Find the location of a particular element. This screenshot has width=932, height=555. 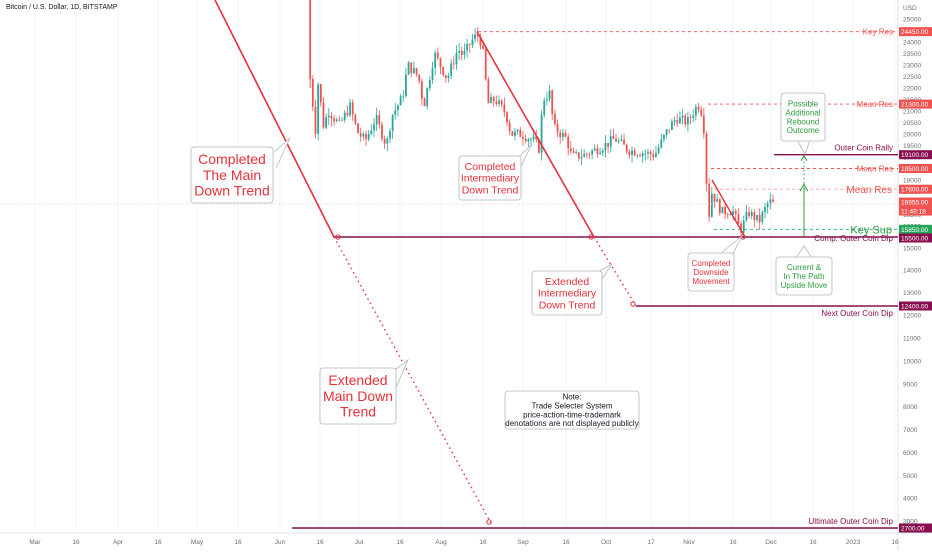

upside-arrow-head is located at coordinates (804, 187).